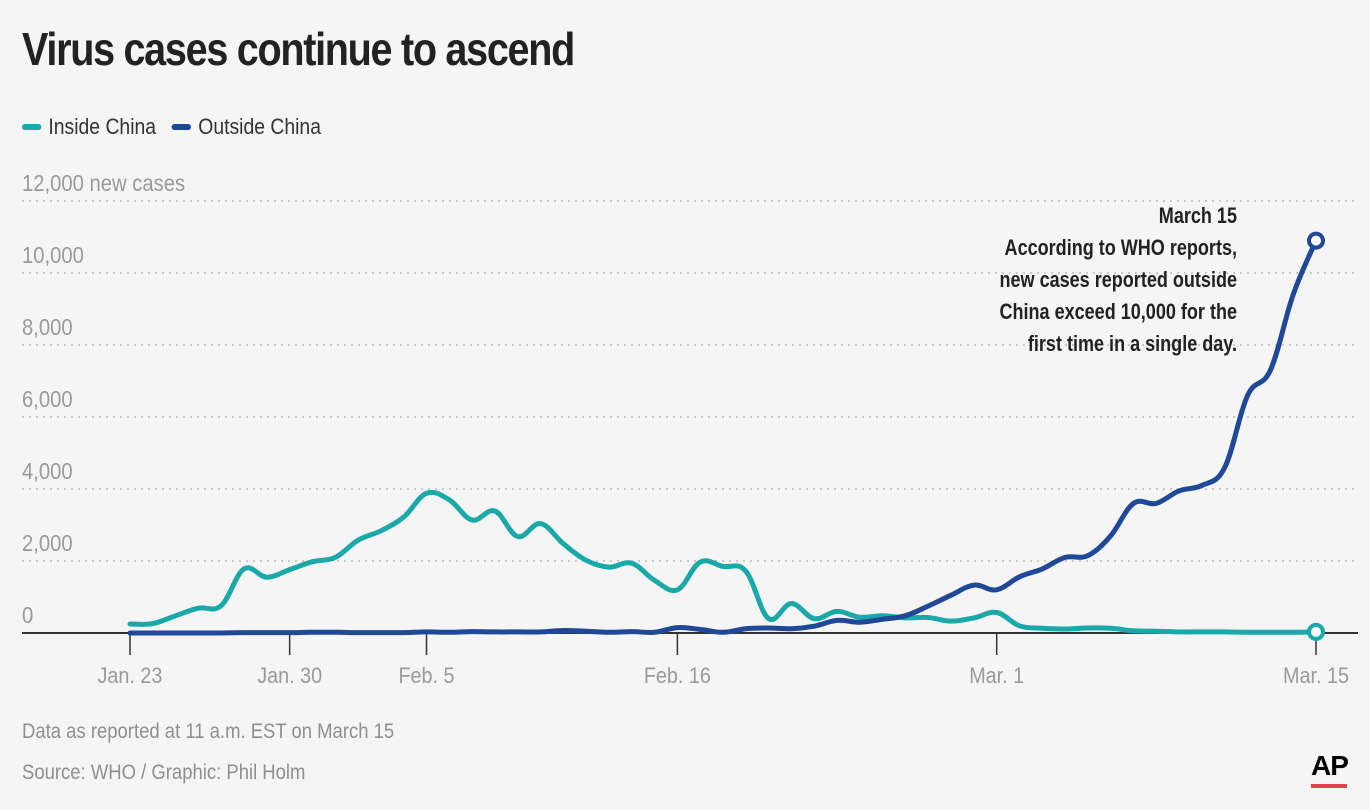  What do you see at coordinates (289, 676) in the screenshot?
I see `x-tick-label-7: Jan. 30` at bounding box center [289, 676].